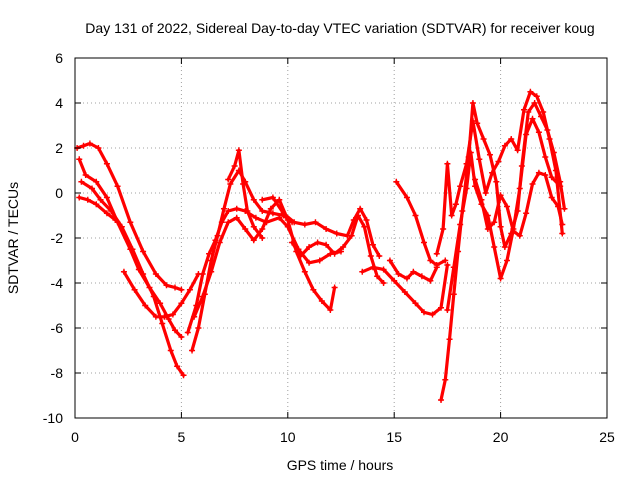 The image size is (640, 480). What do you see at coordinates (59, 103) in the screenshot?
I see `y-tick-label: 4` at bounding box center [59, 103].